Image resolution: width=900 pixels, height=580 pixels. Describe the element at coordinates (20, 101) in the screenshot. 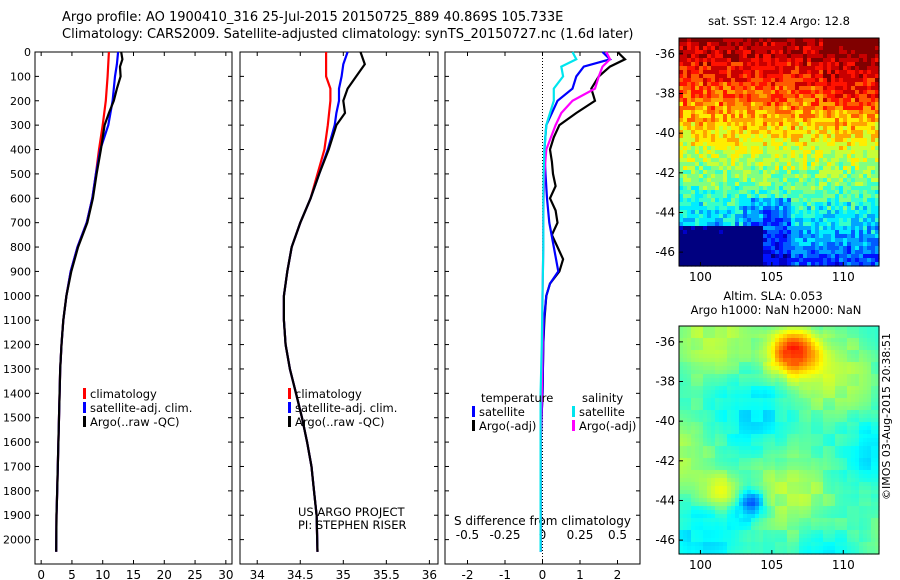

I see `depth-tick-label: 200` at that location.